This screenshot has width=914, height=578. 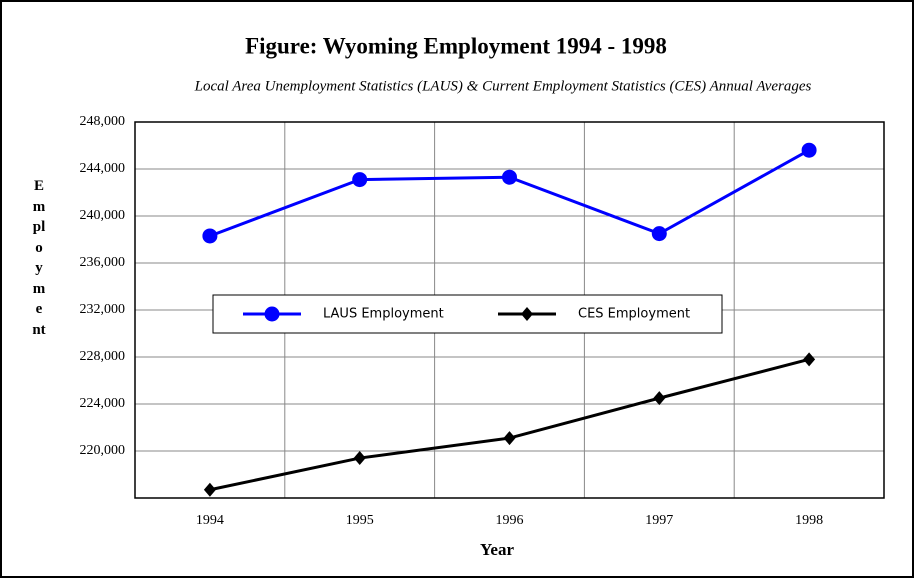 What do you see at coordinates (634, 314) in the screenshot?
I see `legend-label: CES Employment` at bounding box center [634, 314].